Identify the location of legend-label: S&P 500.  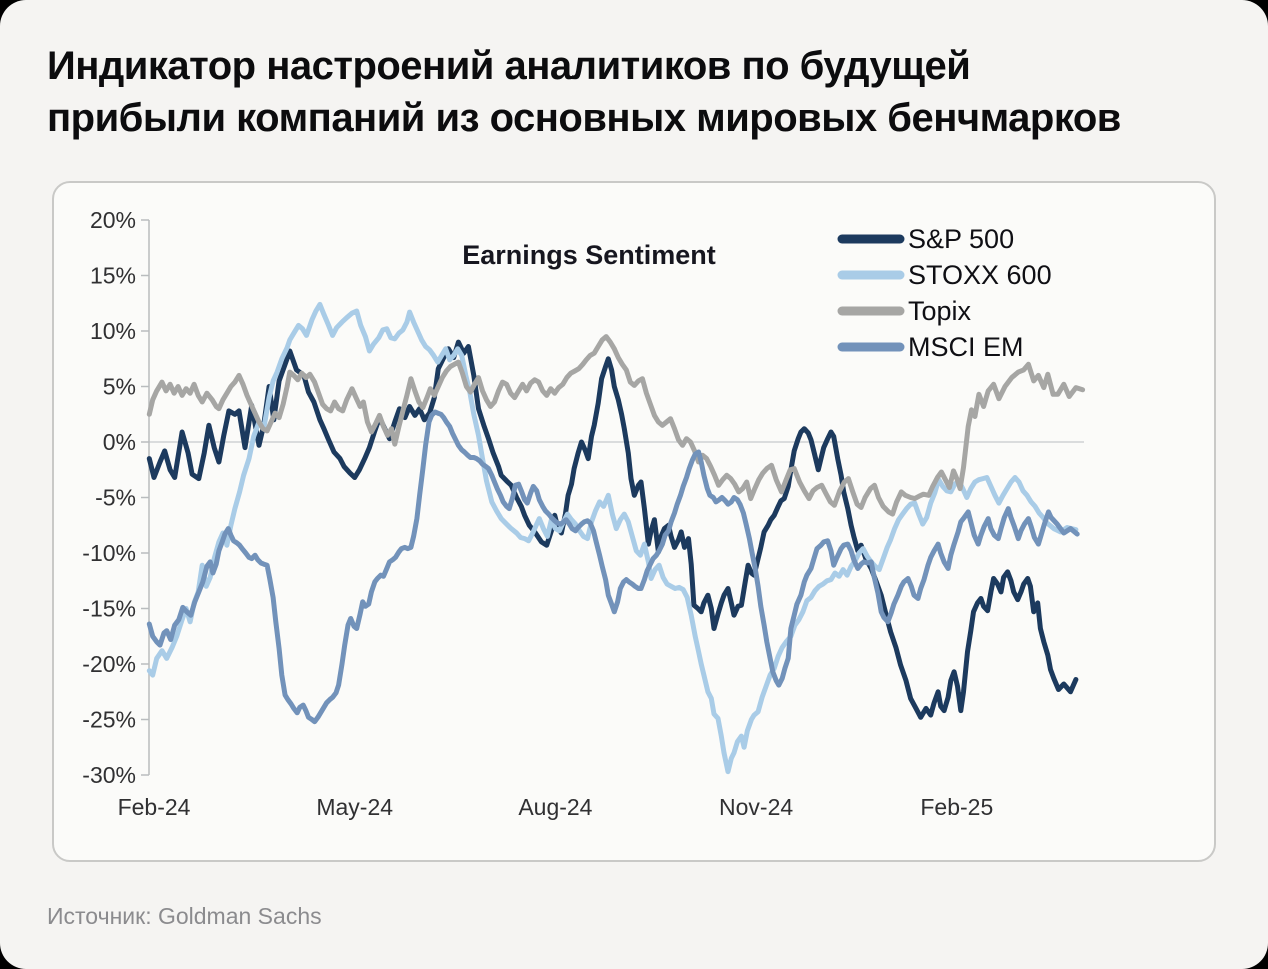
(961, 239).